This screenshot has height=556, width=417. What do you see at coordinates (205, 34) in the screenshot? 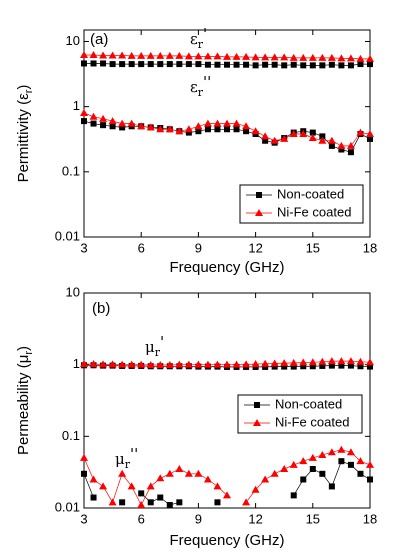
I see `annotation-mark: '` at bounding box center [205, 34].